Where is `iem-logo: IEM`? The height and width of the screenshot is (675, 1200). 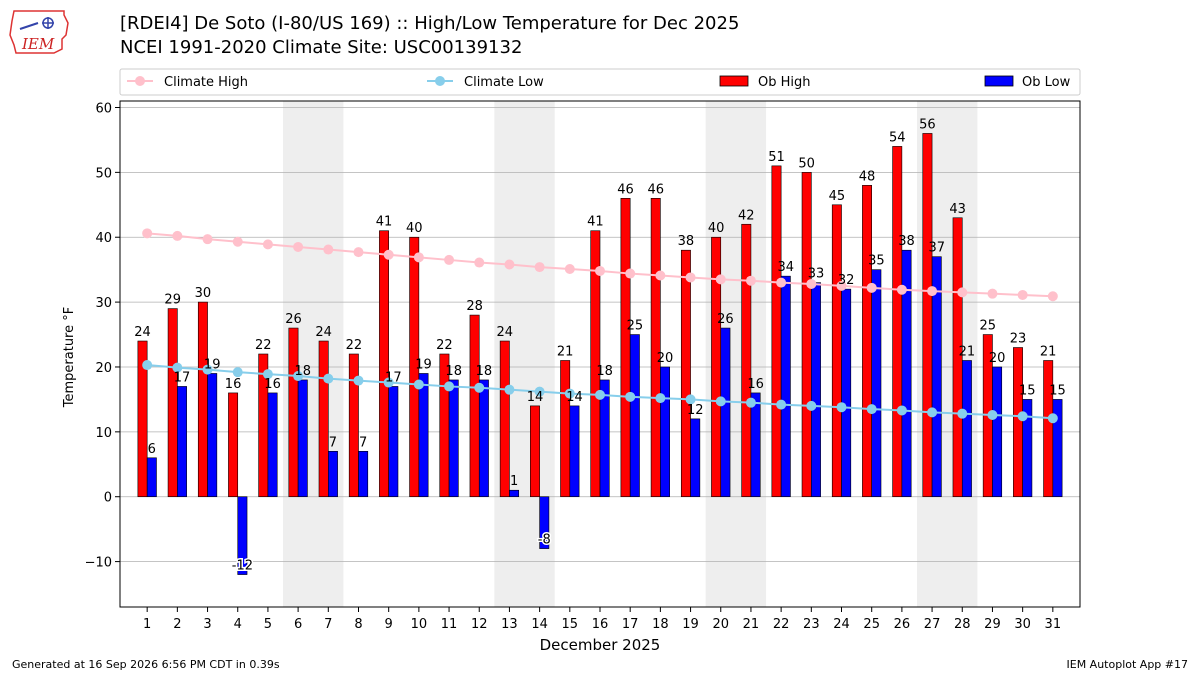 iem-logo: IEM is located at coordinates (40, 31).